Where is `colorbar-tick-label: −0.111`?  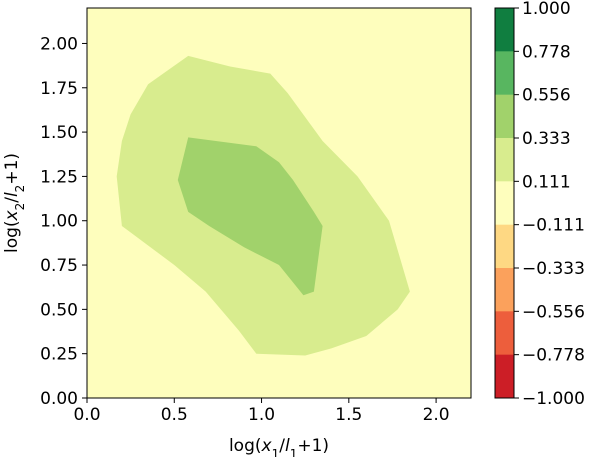
colorbar-tick-label: −0.111 is located at coordinates (553, 226).